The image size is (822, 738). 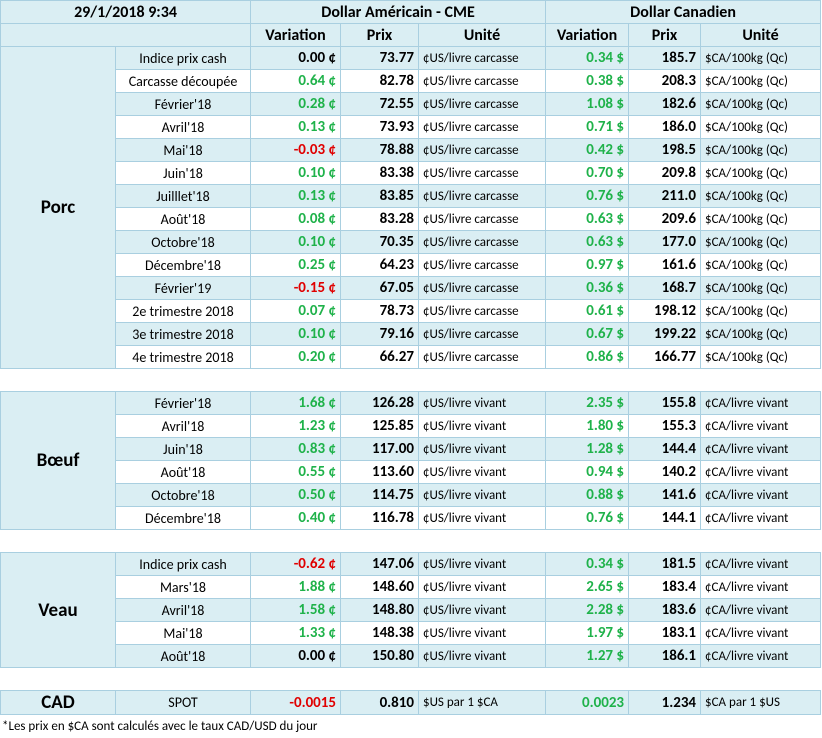 I want to click on label-cell: Mars'18, so click(x=183, y=587).